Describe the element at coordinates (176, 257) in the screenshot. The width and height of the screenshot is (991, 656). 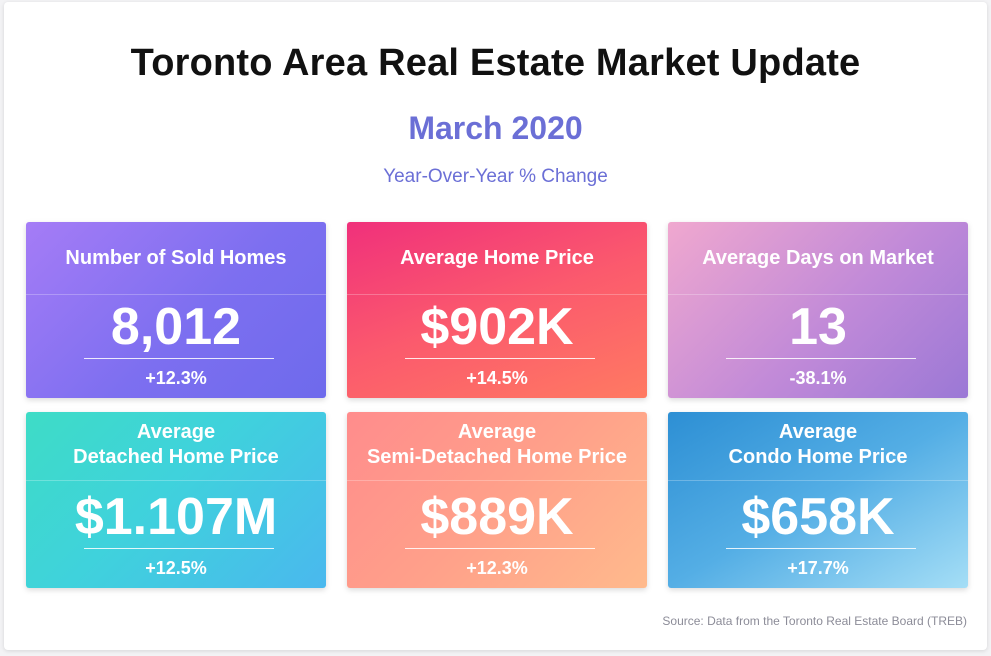
I see `card-label: Number of Sold Homes` at that location.